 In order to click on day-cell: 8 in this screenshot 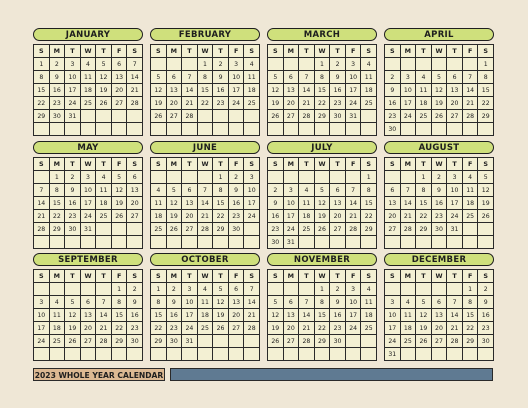, I will do `click(205, 77)`.